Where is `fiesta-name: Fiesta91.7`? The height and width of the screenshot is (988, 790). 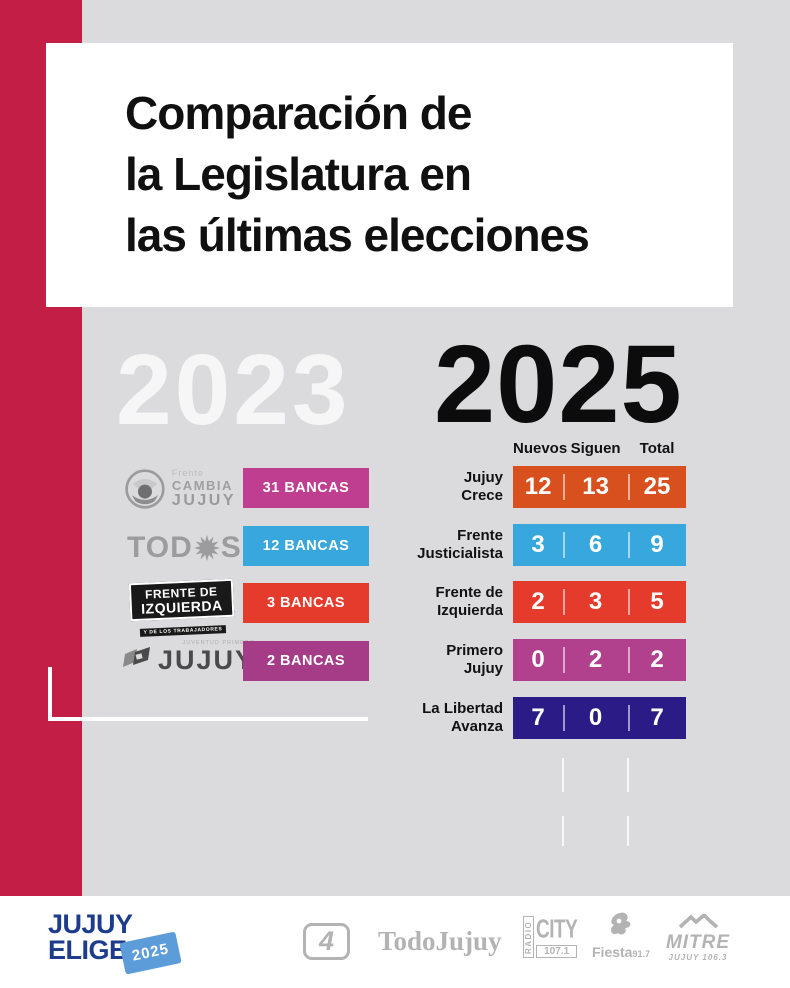
fiesta-name: Fiesta91.7 is located at coordinates (621, 952).